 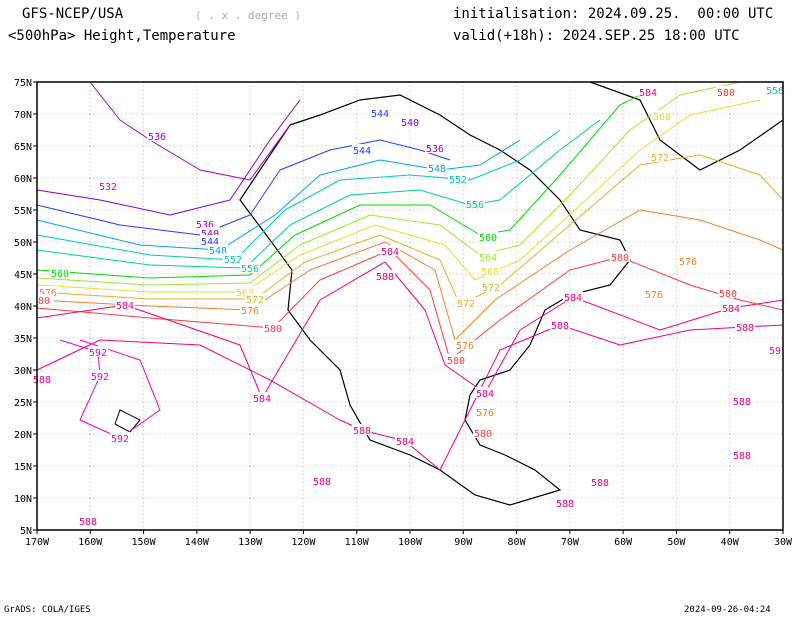 What do you see at coordinates (727, 610) in the screenshot?
I see `footer-timestamp: 2024-09-26-04:24` at bounding box center [727, 610].